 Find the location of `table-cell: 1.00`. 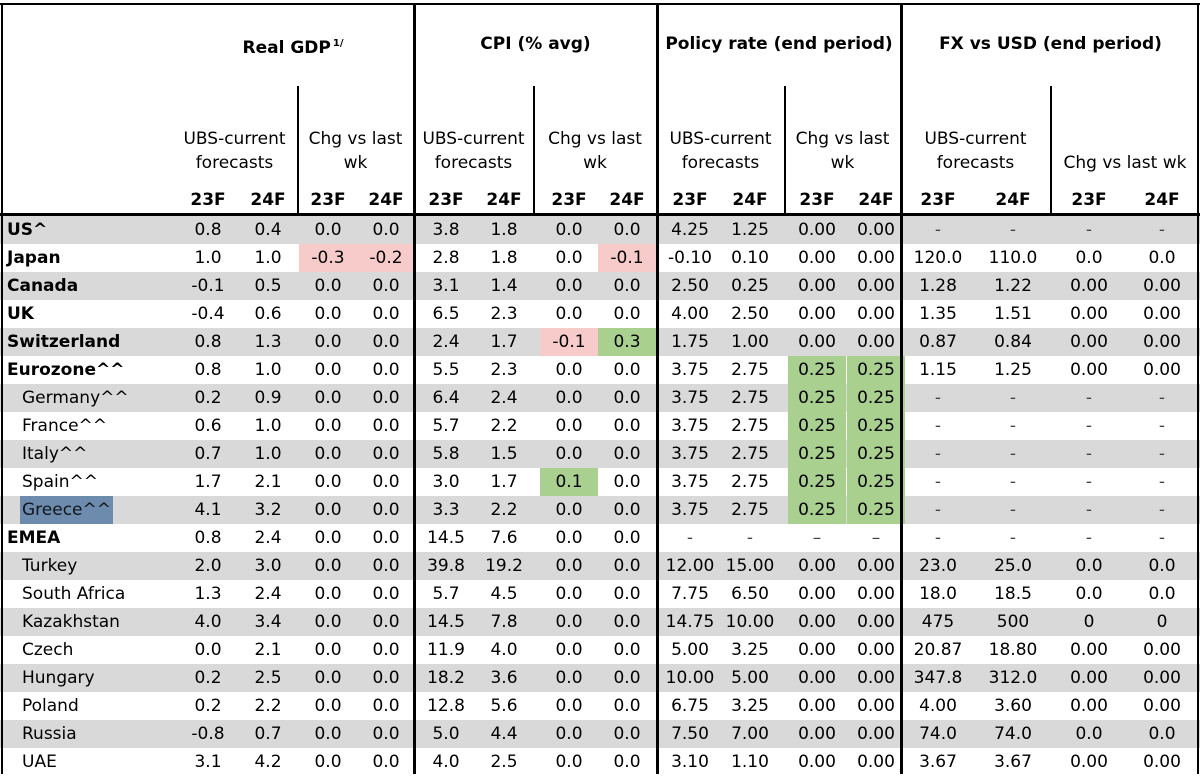

table-cell: 1.00 is located at coordinates (750, 342).